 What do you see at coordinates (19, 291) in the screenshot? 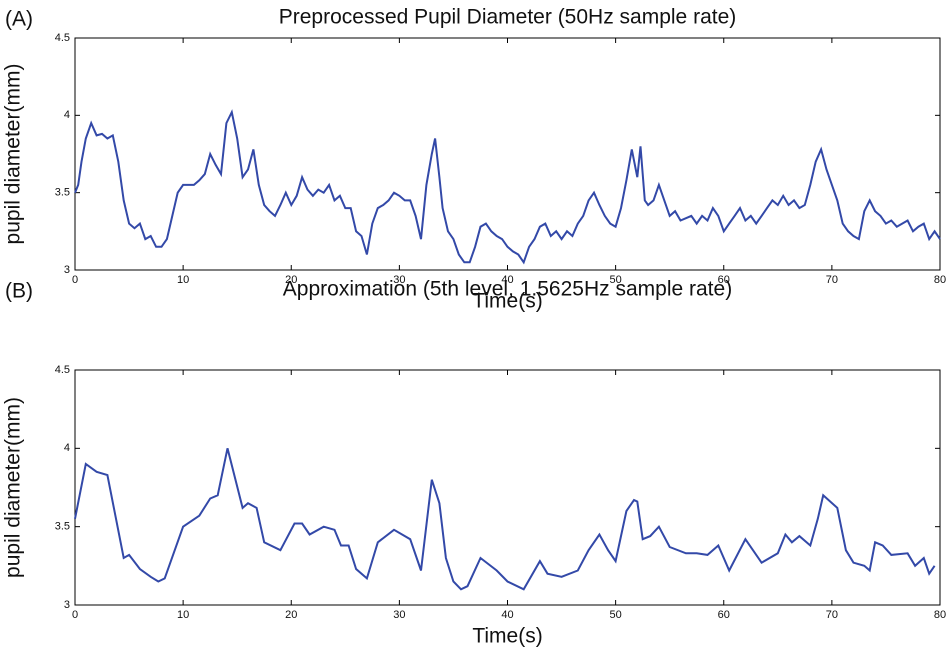
I see `panel-label: (B)` at bounding box center [19, 291].